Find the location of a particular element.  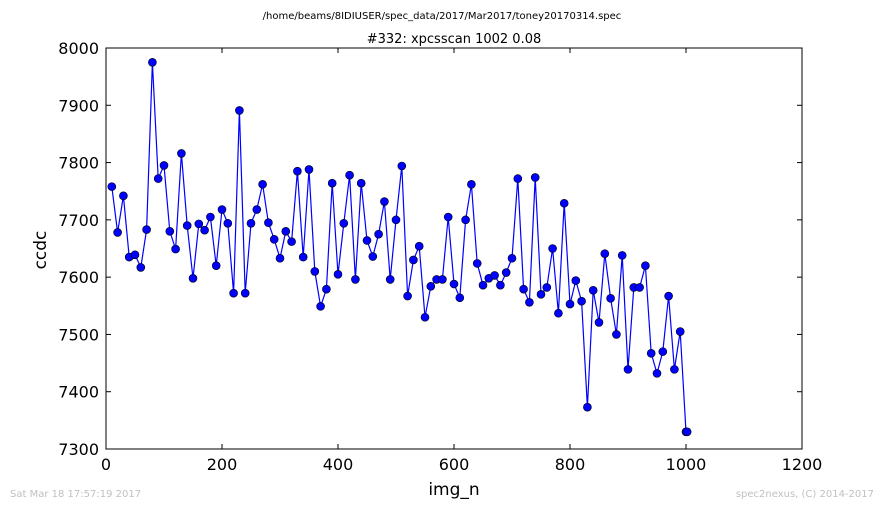

y-tick-label: 7900 is located at coordinates (78, 105).